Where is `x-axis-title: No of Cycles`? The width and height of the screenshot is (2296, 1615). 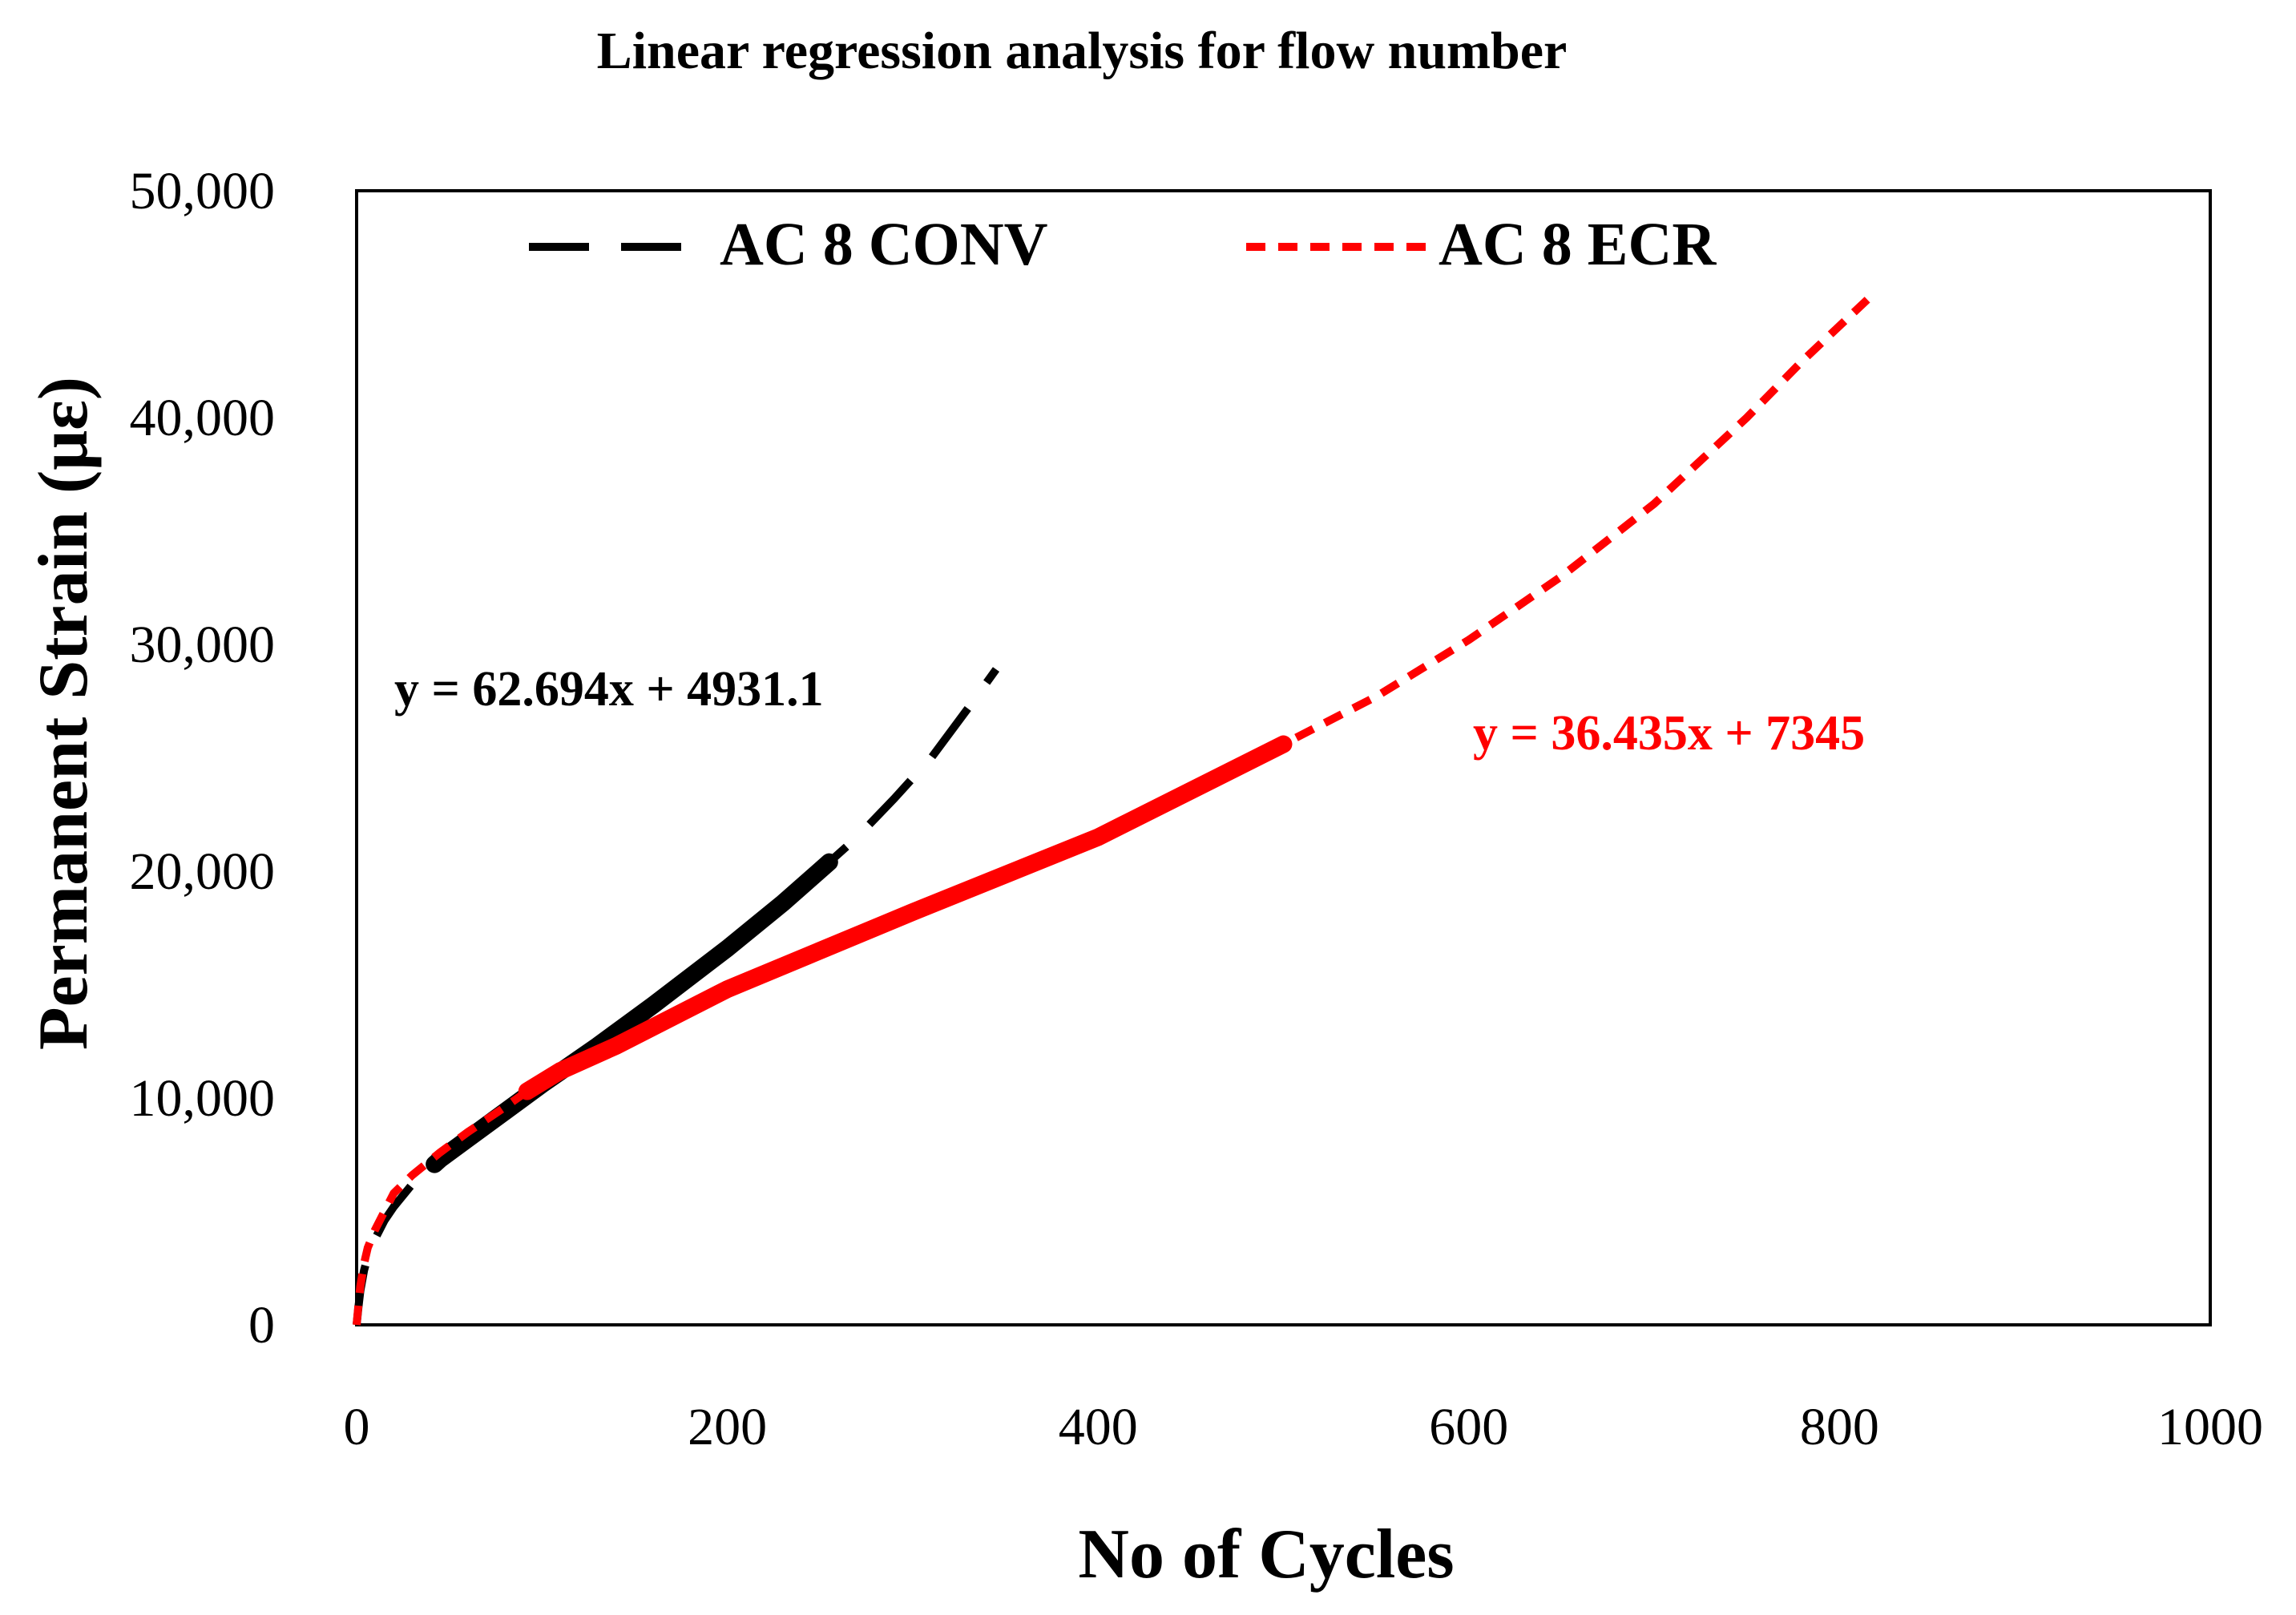
x-axis-title: No of Cycles is located at coordinates (1266, 1554).